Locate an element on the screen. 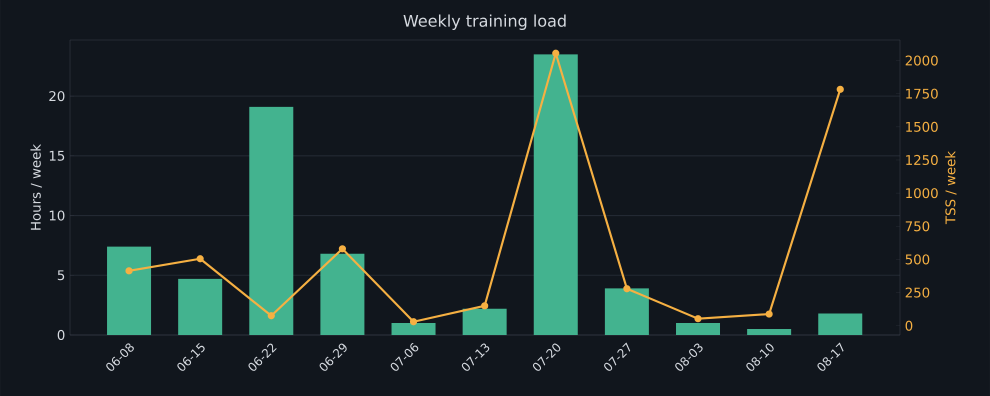 The image size is (990, 396). y-tick-label: 15 is located at coordinates (57, 155).